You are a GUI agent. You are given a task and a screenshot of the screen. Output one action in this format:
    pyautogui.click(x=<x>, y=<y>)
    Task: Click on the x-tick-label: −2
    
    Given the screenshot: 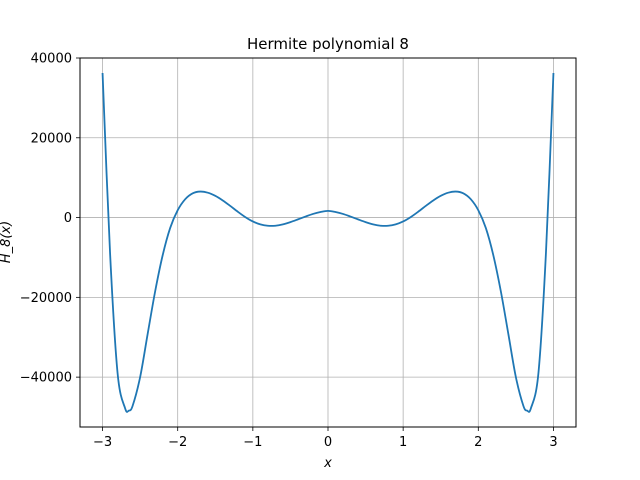 What is the action you would take?
    pyautogui.click(x=177, y=442)
    